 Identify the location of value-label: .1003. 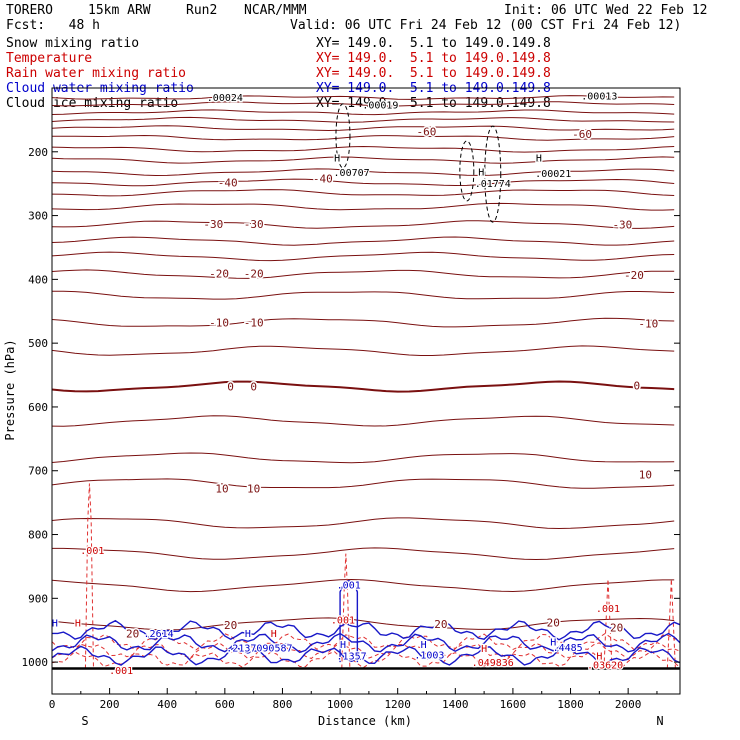
(429, 655).